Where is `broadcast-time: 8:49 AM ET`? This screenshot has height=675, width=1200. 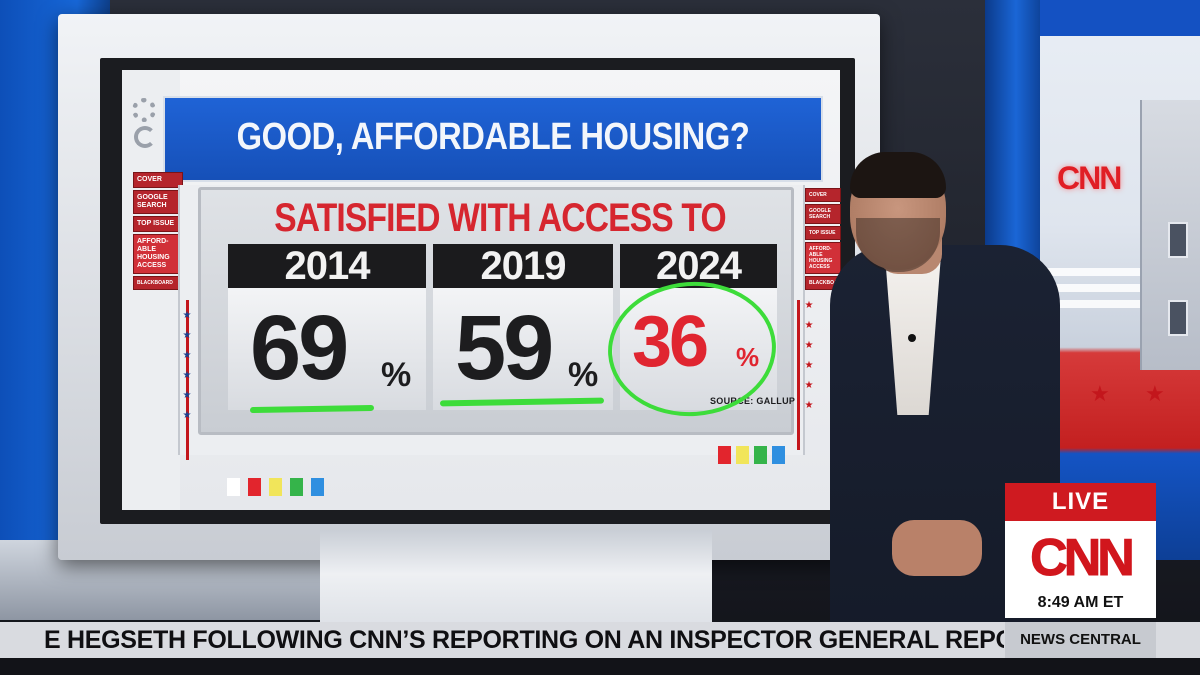 broadcast-time: 8:49 AM ET is located at coordinates (1080, 602).